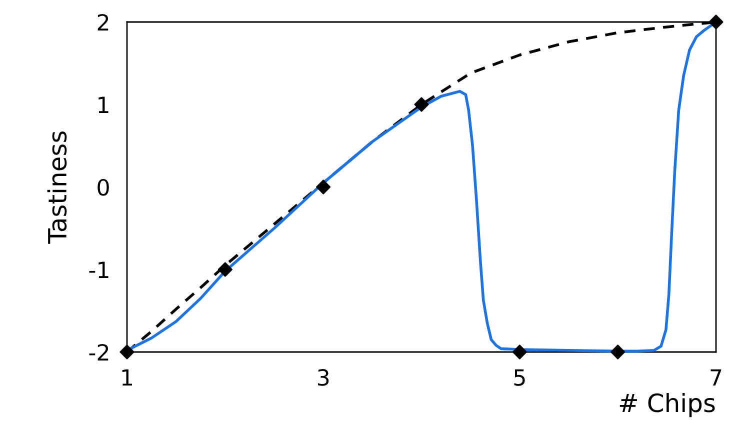 The height and width of the screenshot is (444, 736). What do you see at coordinates (103, 187) in the screenshot?
I see `y-tick-label: 0` at bounding box center [103, 187].